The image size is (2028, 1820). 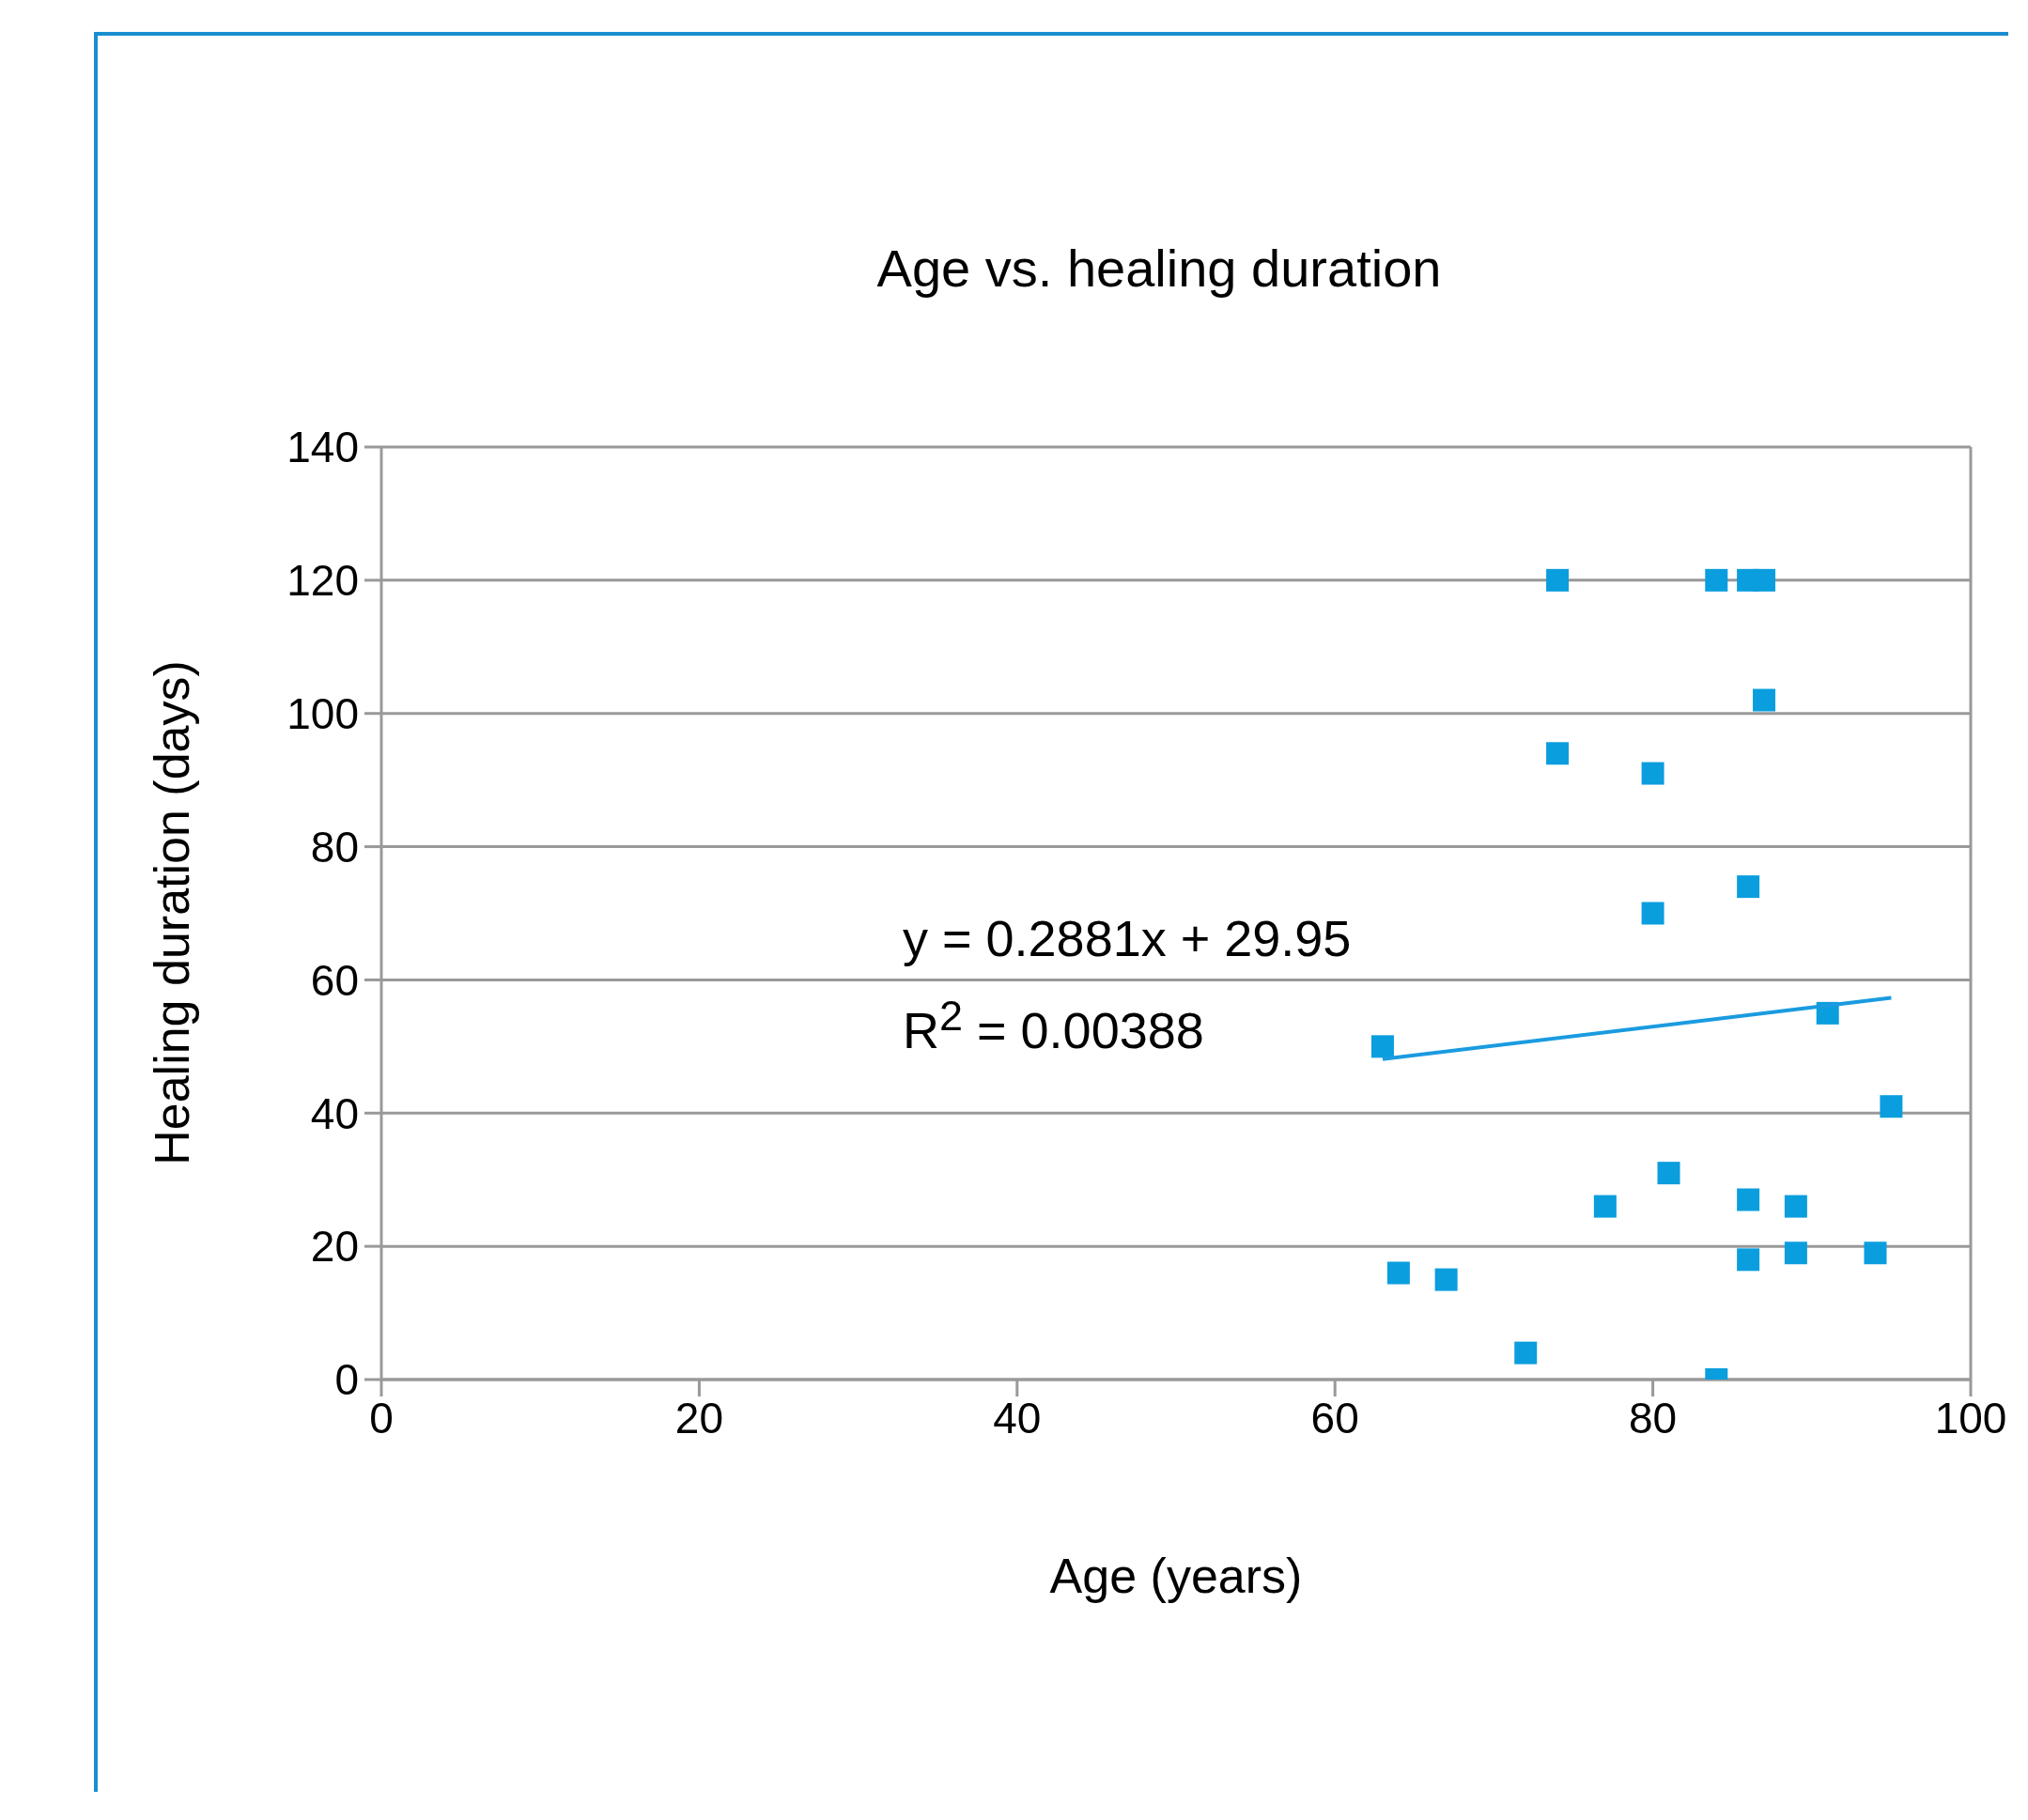 I want to click on chart-title: Age vs. healing duration, so click(x=1159, y=268).